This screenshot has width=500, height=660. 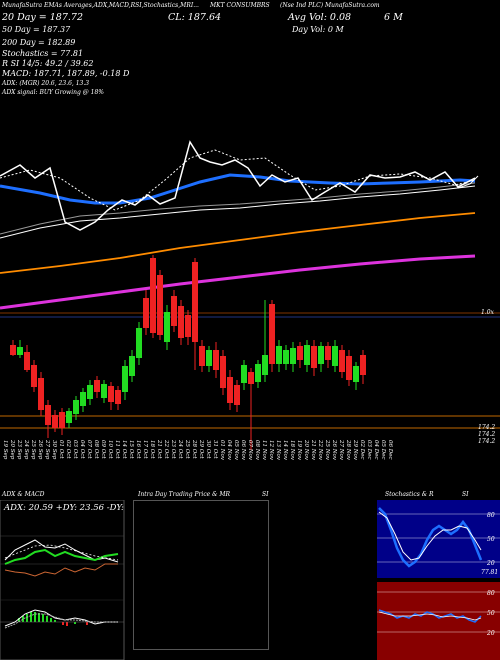 I want to click on macd-histogram, so click(x=53, y=619).